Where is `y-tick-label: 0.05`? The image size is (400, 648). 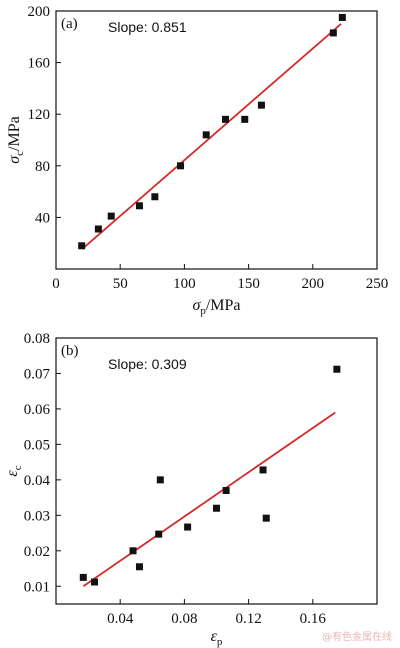 y-tick-label: 0.05 is located at coordinates (37, 445).